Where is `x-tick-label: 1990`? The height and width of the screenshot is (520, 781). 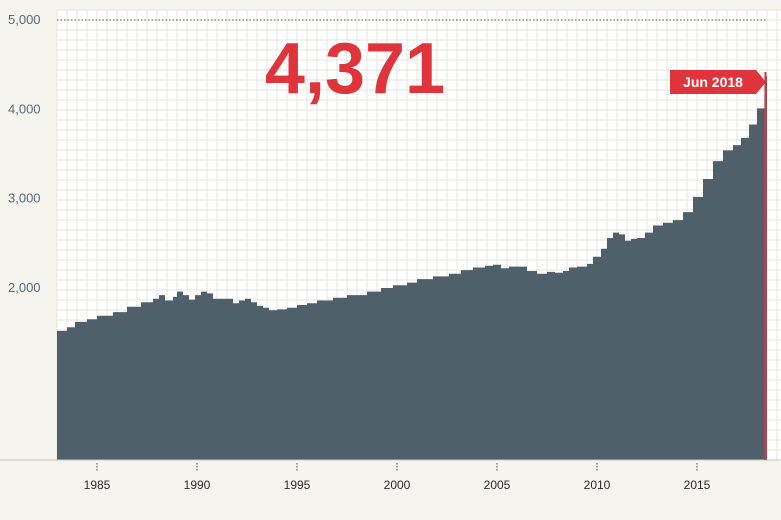 x-tick-label: 1990 is located at coordinates (197, 485).